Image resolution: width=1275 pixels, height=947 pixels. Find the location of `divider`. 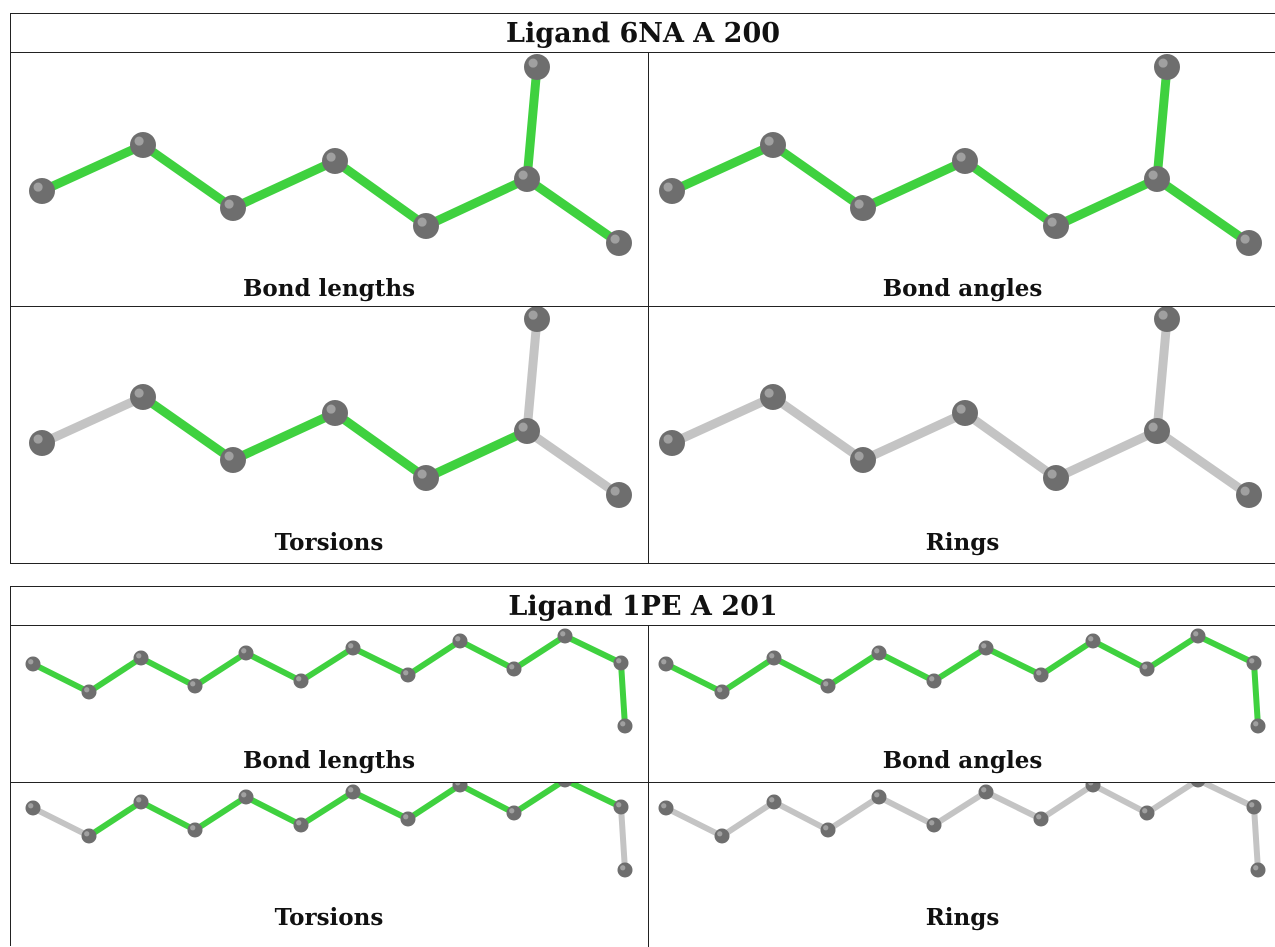

divider is located at coordinates (643, 306).